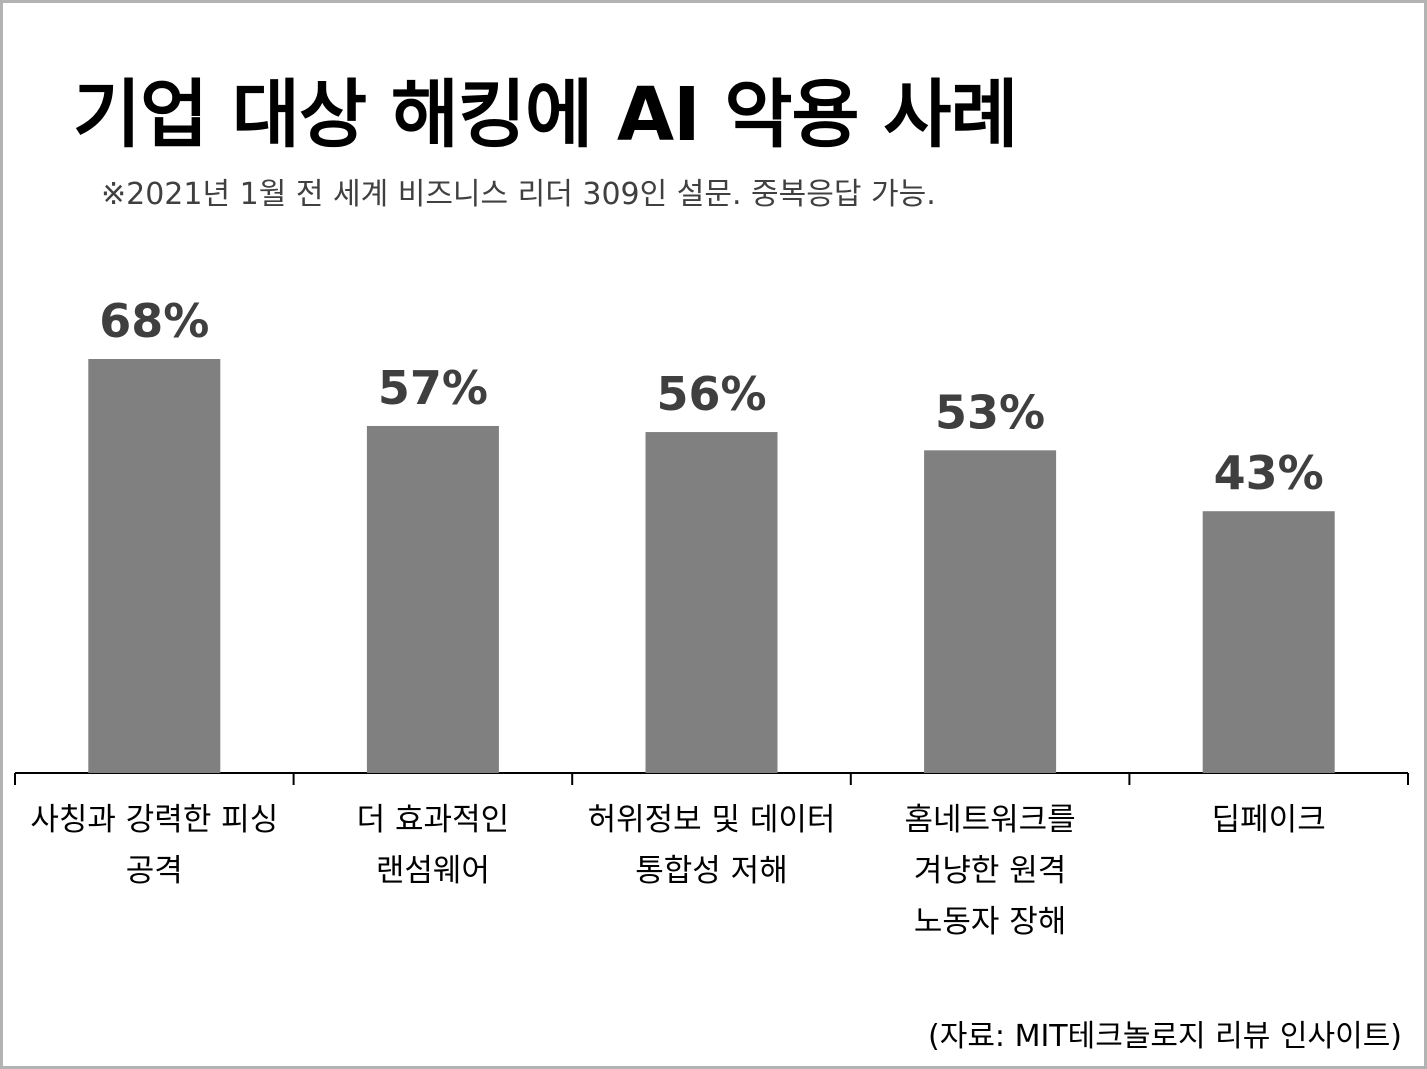 Image resolution: width=1427 pixels, height=1069 pixels. Describe the element at coordinates (518, 194) in the screenshot. I see `chart-subtitle: ※2021년 1월 전 세계 비즈니스 리더 309인 설문. 중복응답 가능.` at that location.